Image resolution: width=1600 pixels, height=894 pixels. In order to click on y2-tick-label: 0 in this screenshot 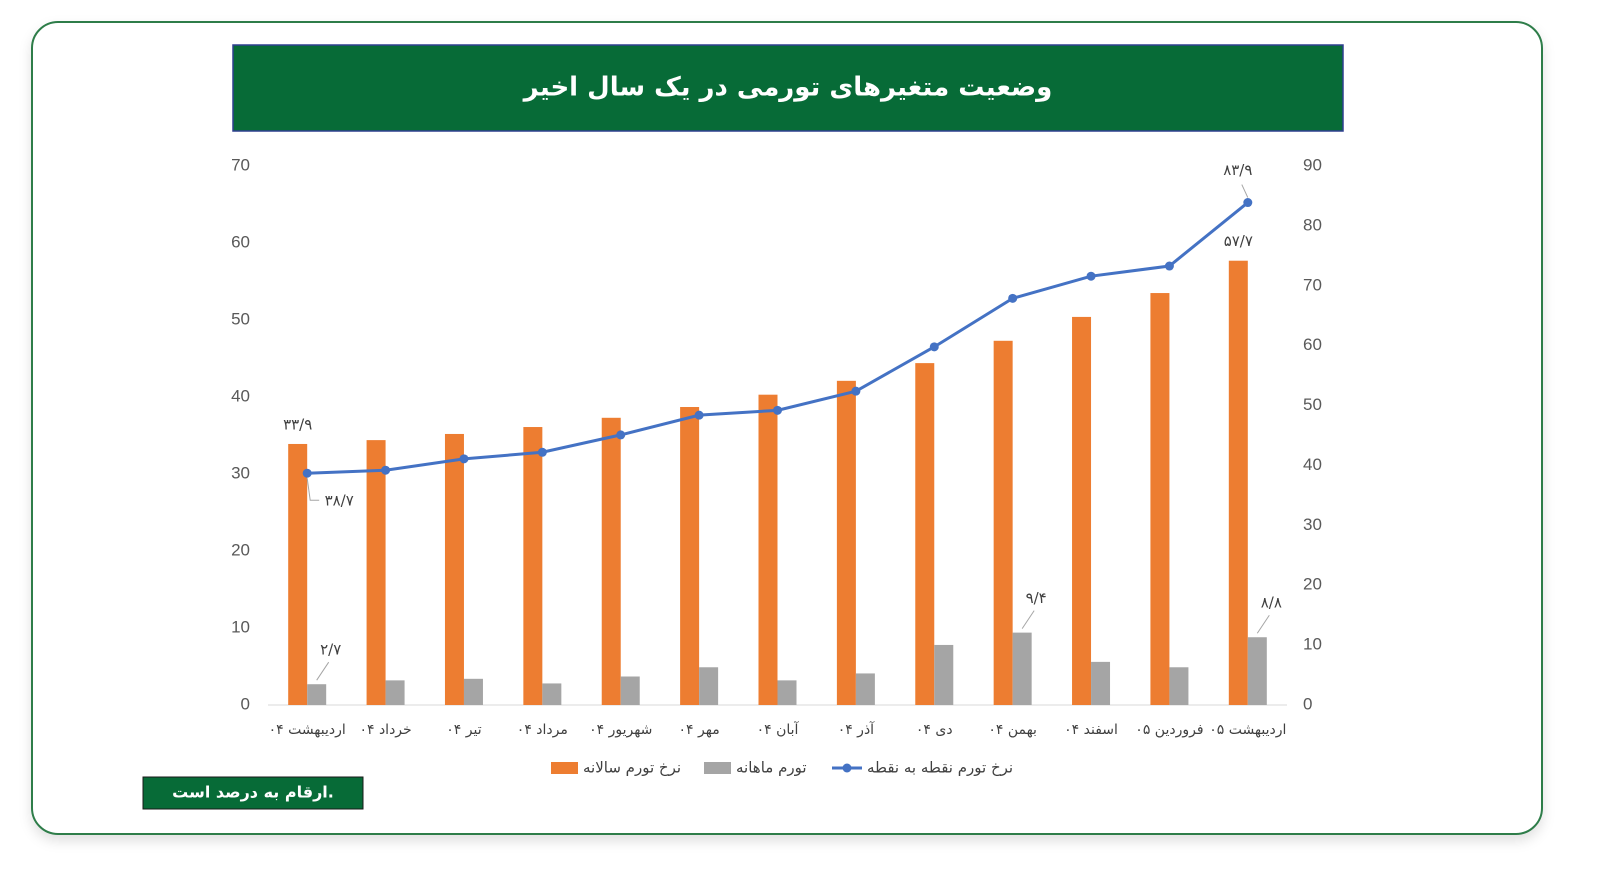, I will do `click(1307, 703)`.